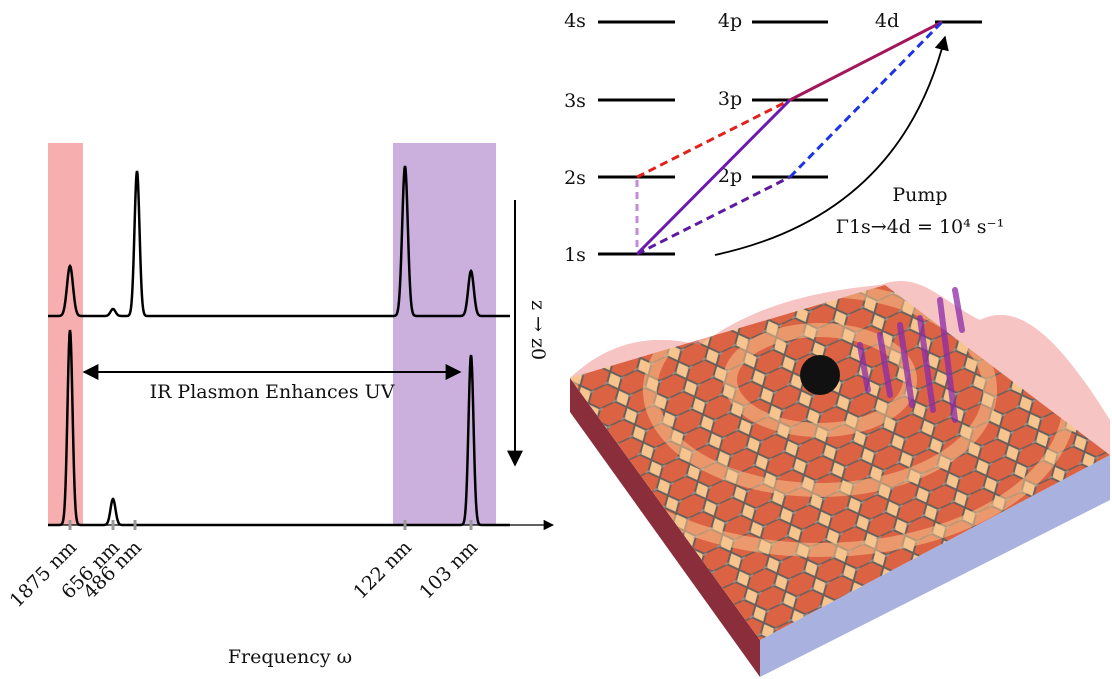 Image resolution: width=1112 pixels, height=679 pixels. I want to click on pump-arrow, so click(831, 145).